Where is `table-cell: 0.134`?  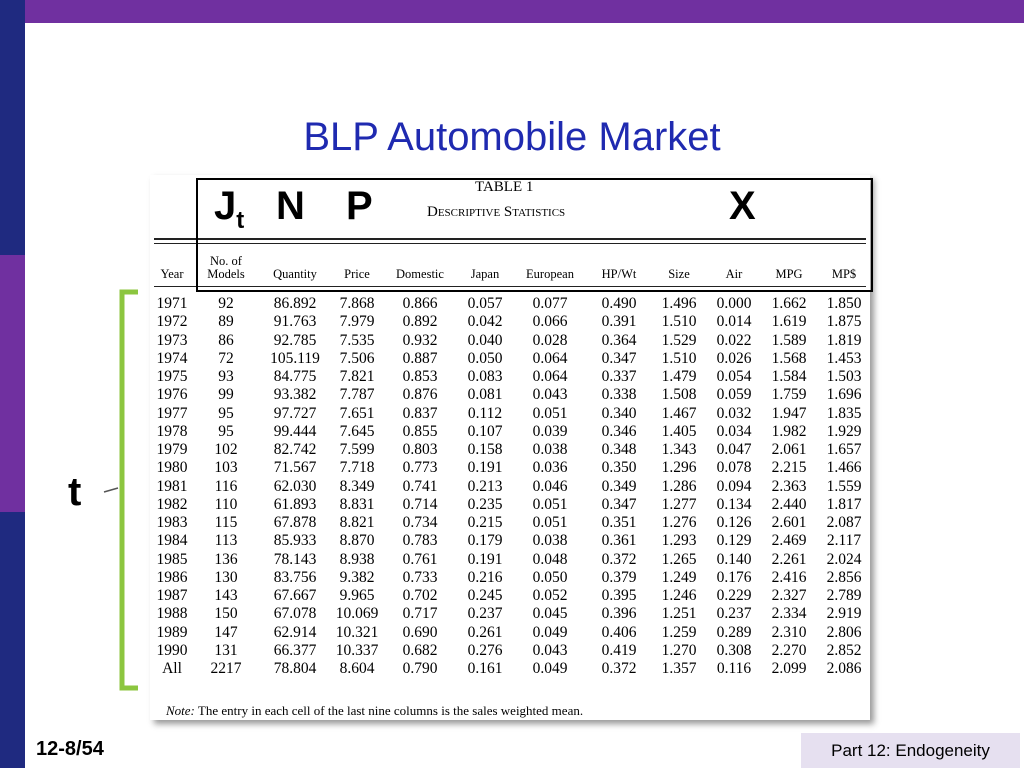 table-cell: 0.134 is located at coordinates (734, 504).